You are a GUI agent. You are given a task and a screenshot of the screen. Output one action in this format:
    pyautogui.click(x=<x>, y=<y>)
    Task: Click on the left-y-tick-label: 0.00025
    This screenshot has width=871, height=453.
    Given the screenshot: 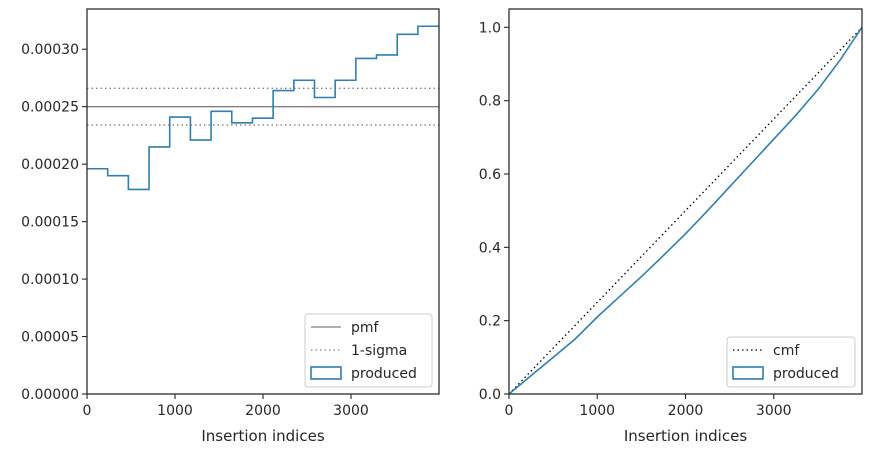 What is the action you would take?
    pyautogui.click(x=50, y=108)
    